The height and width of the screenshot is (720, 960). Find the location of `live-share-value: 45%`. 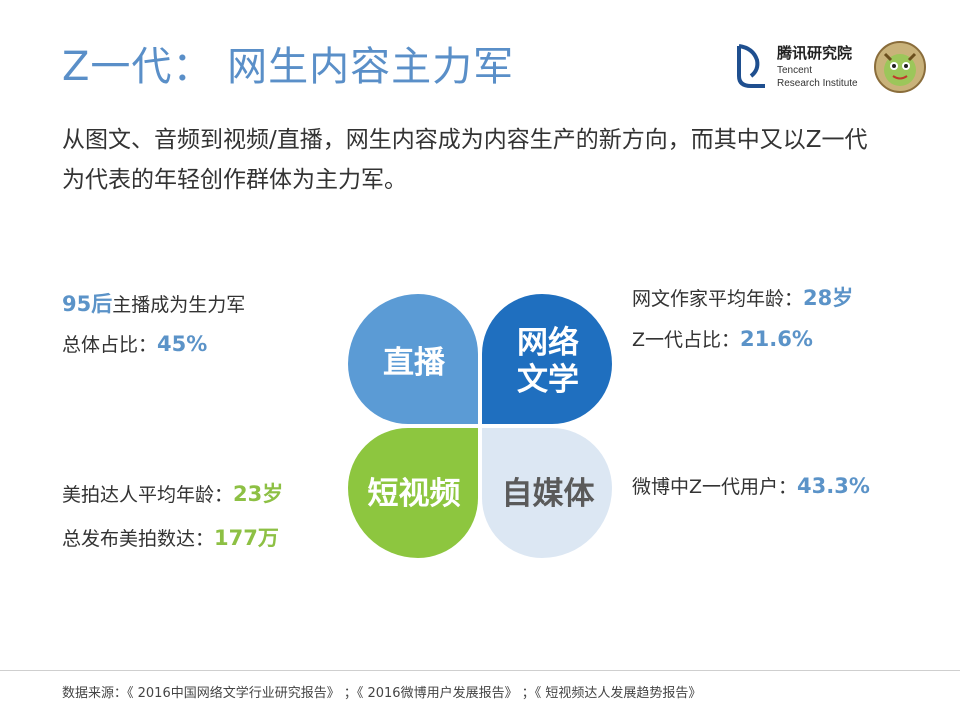

live-share-value: 45% is located at coordinates (182, 344).